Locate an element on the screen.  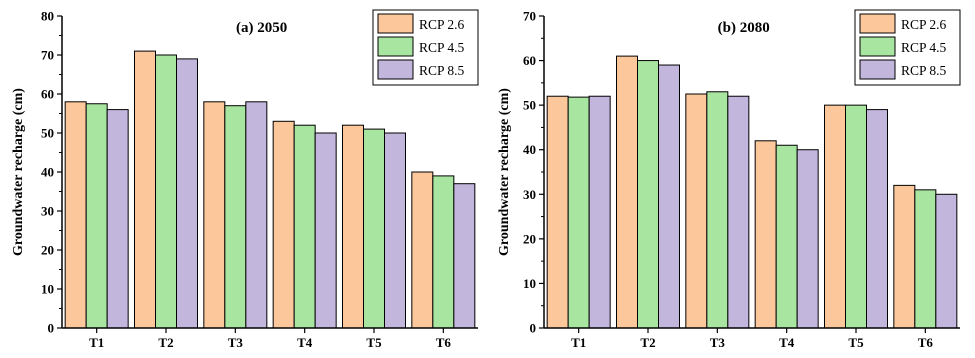
y-tick-label: 80 is located at coordinates (47, 16).